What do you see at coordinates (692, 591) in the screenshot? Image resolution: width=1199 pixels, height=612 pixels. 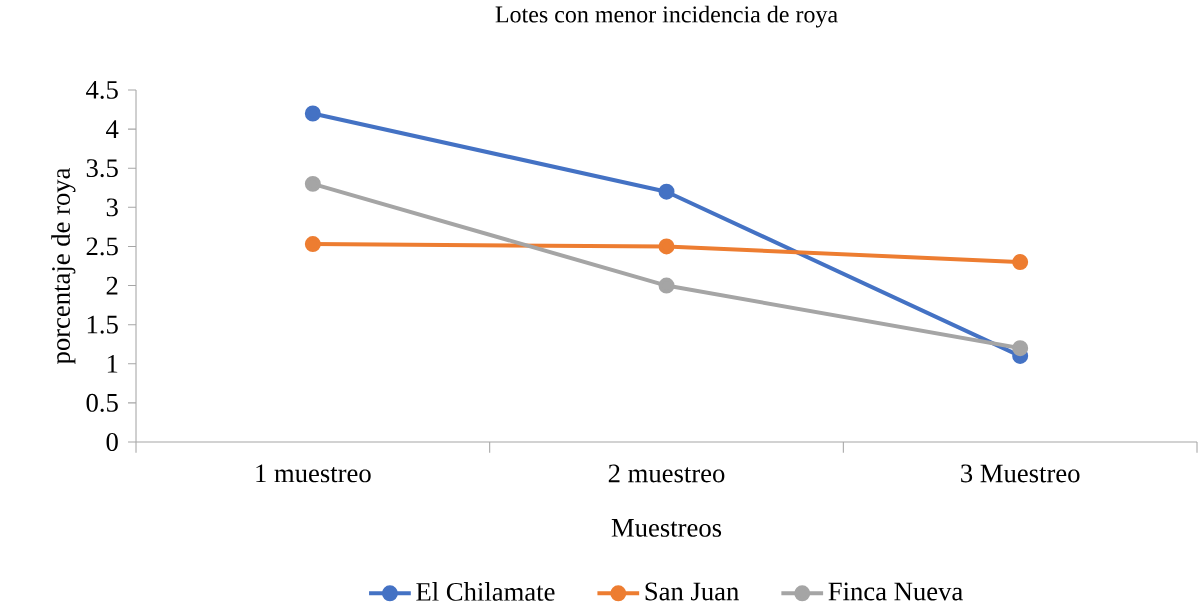 I see `legend-label: San Juan` at bounding box center [692, 591].